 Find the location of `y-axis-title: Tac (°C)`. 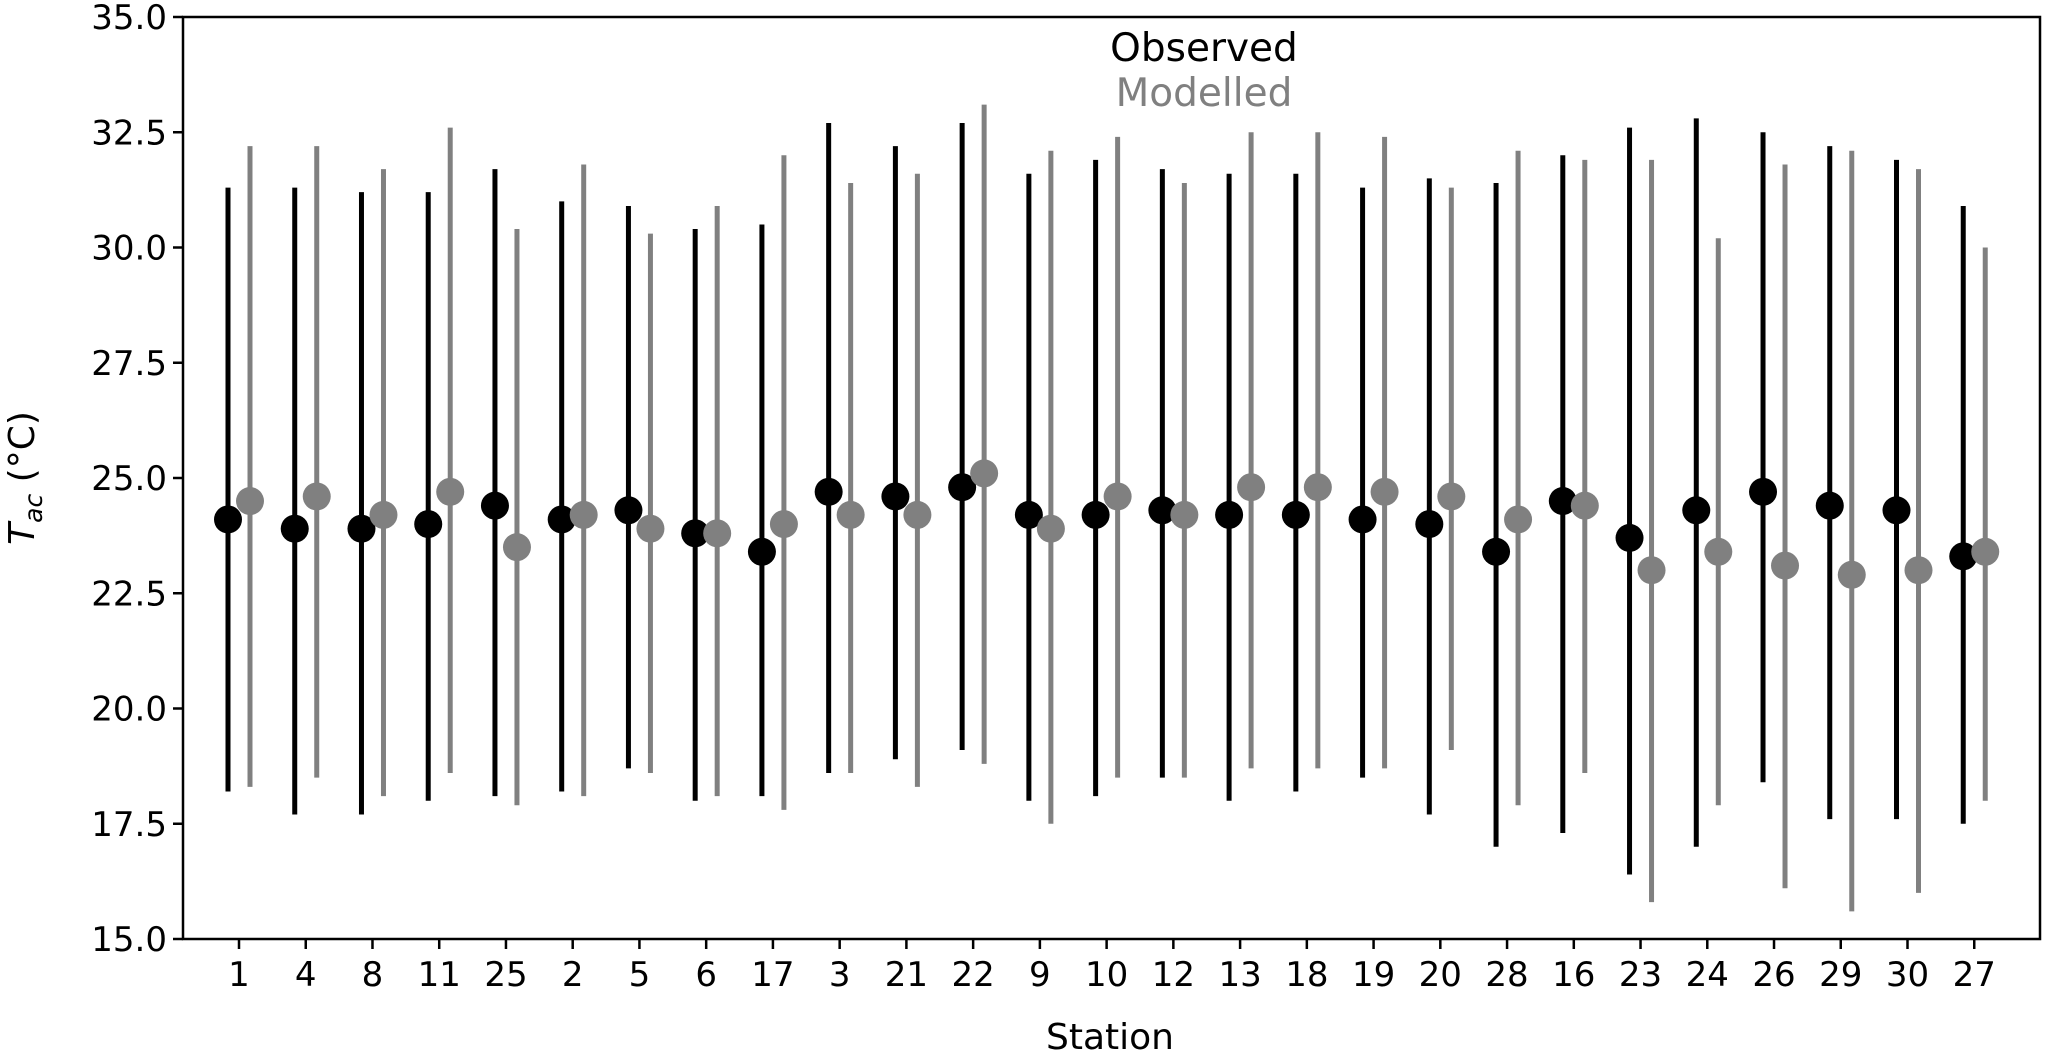

y-axis-title: Tac (°C) is located at coordinates (25, 478).